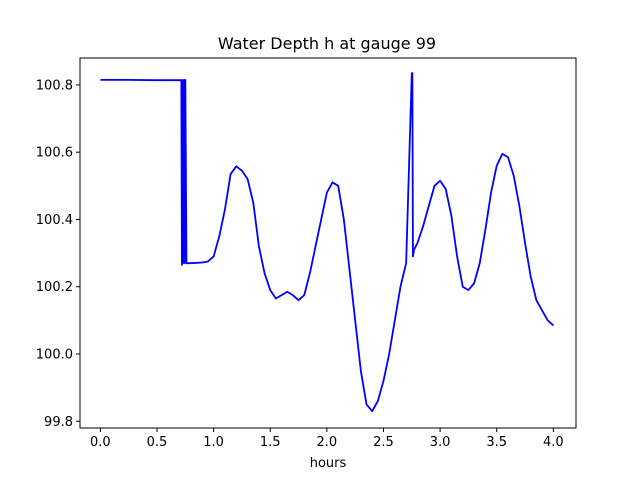 This screenshot has height=480, width=640. I want to click on x-tick-label: 2.5, so click(383, 442).